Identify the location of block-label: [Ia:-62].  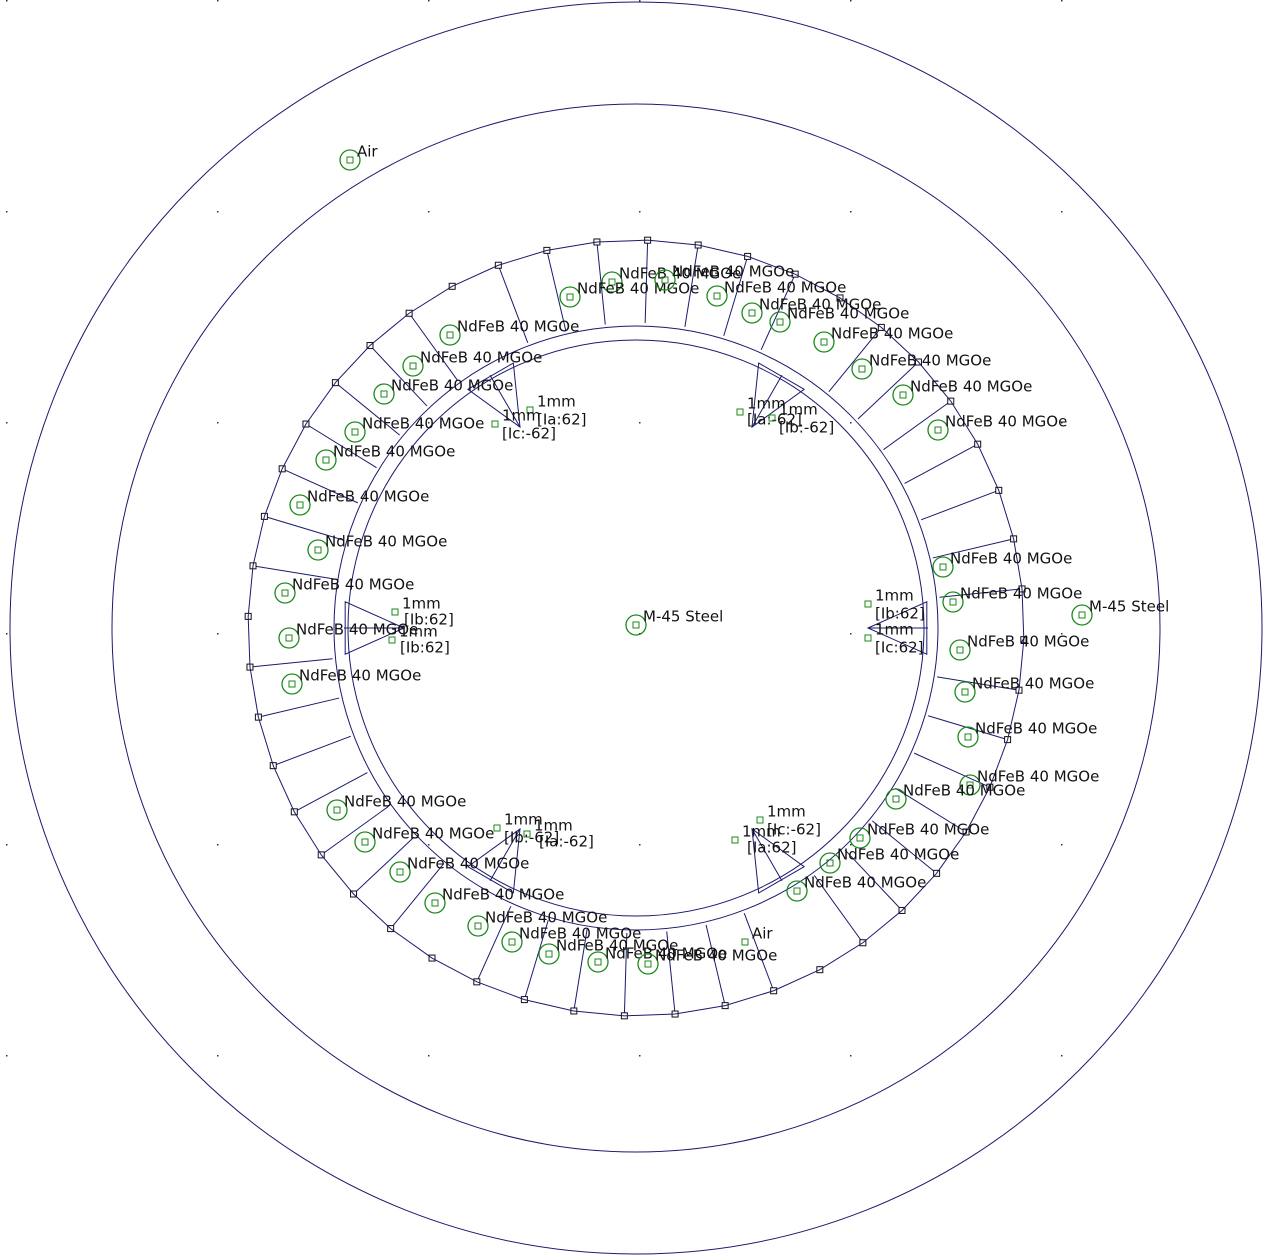
(566, 842).